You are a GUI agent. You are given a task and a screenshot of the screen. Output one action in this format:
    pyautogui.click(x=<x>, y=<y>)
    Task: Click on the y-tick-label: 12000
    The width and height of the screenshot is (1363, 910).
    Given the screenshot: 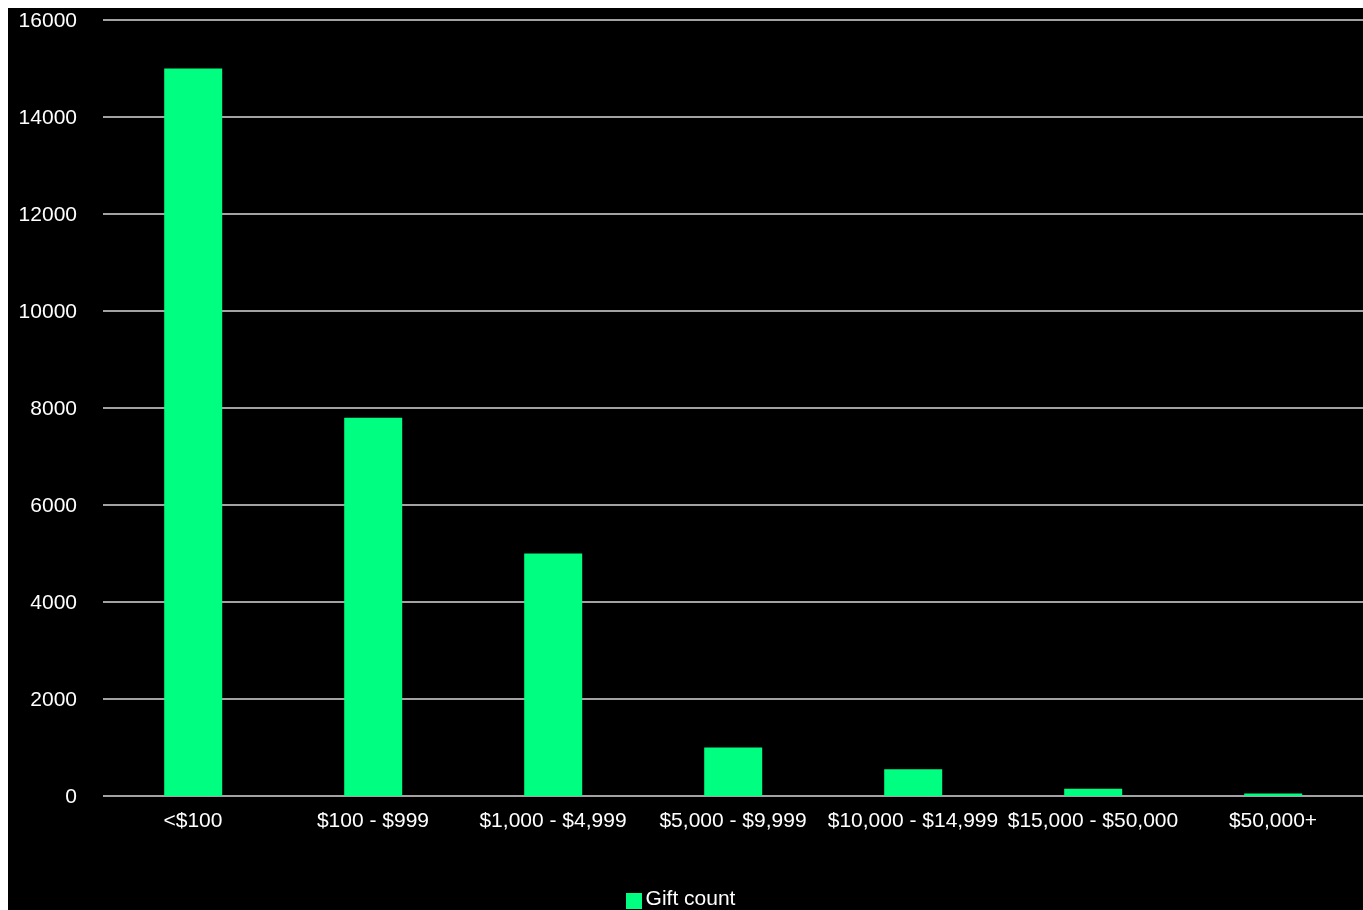 What is the action you would take?
    pyautogui.click(x=47, y=214)
    